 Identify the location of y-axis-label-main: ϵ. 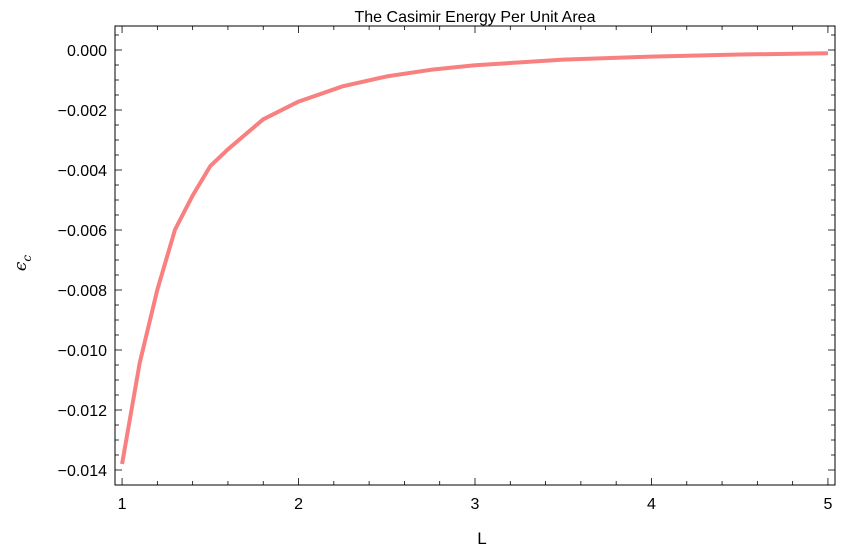
(21, 266).